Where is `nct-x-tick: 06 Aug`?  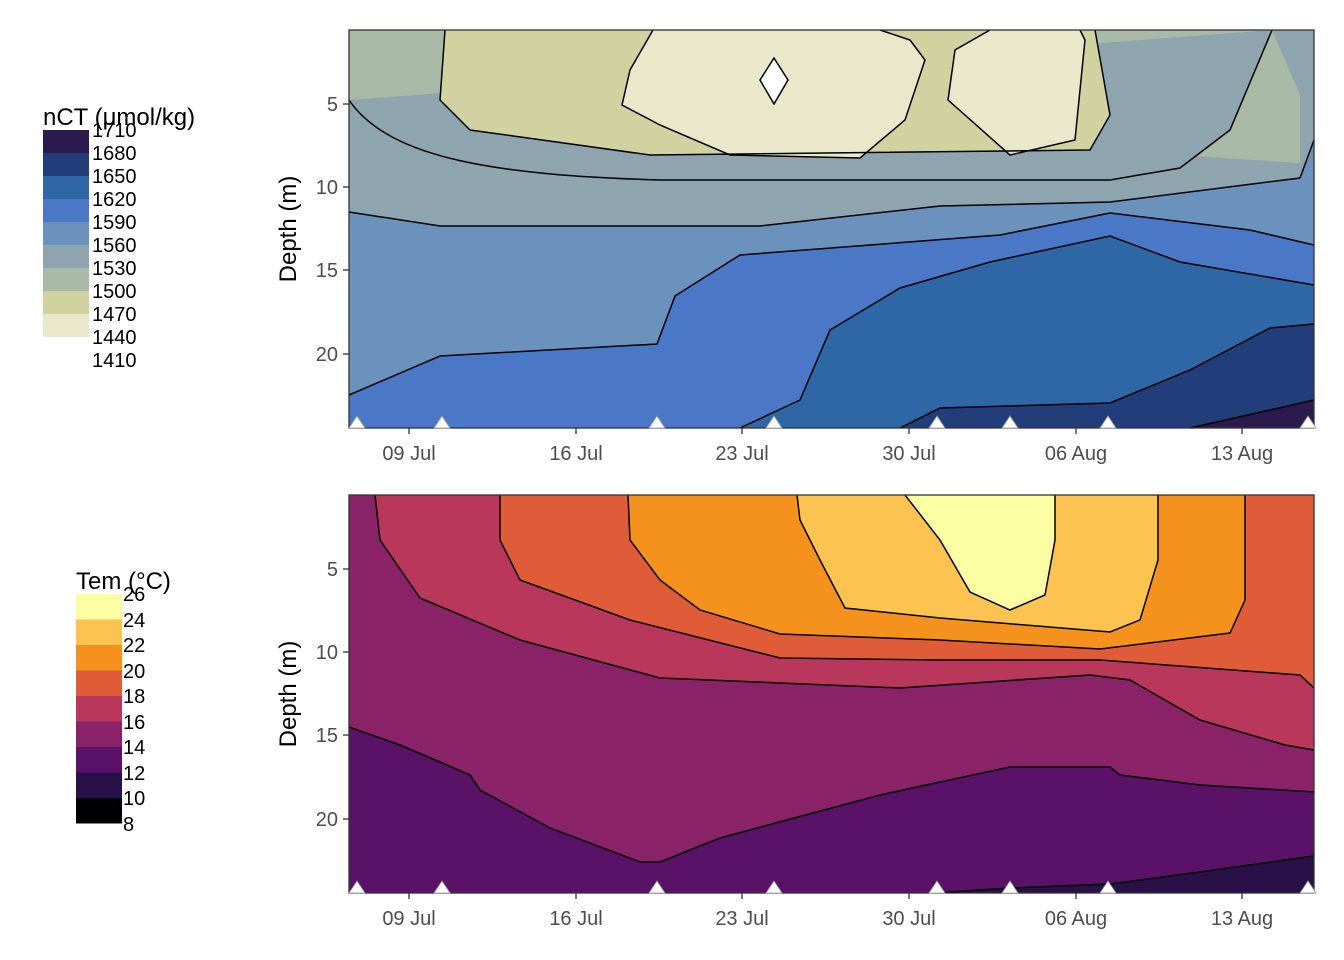 nct-x-tick: 06 Aug is located at coordinates (1076, 454).